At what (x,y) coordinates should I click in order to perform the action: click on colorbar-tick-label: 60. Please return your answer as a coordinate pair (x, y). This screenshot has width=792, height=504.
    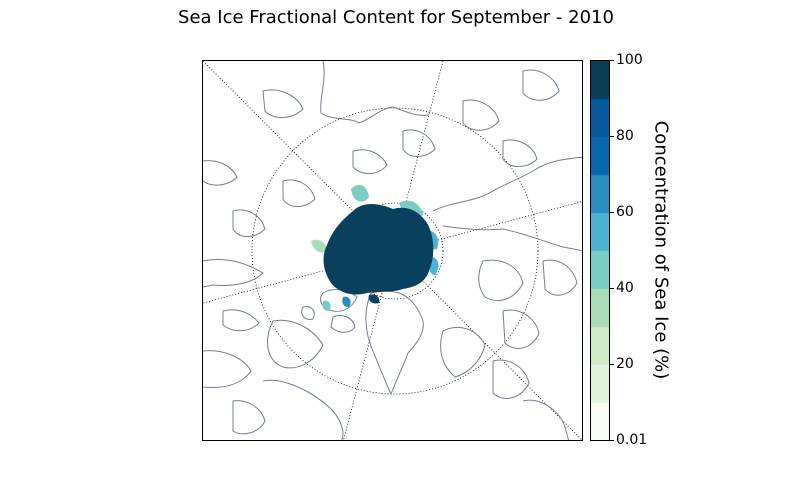
    Looking at the image, I should click on (625, 212).